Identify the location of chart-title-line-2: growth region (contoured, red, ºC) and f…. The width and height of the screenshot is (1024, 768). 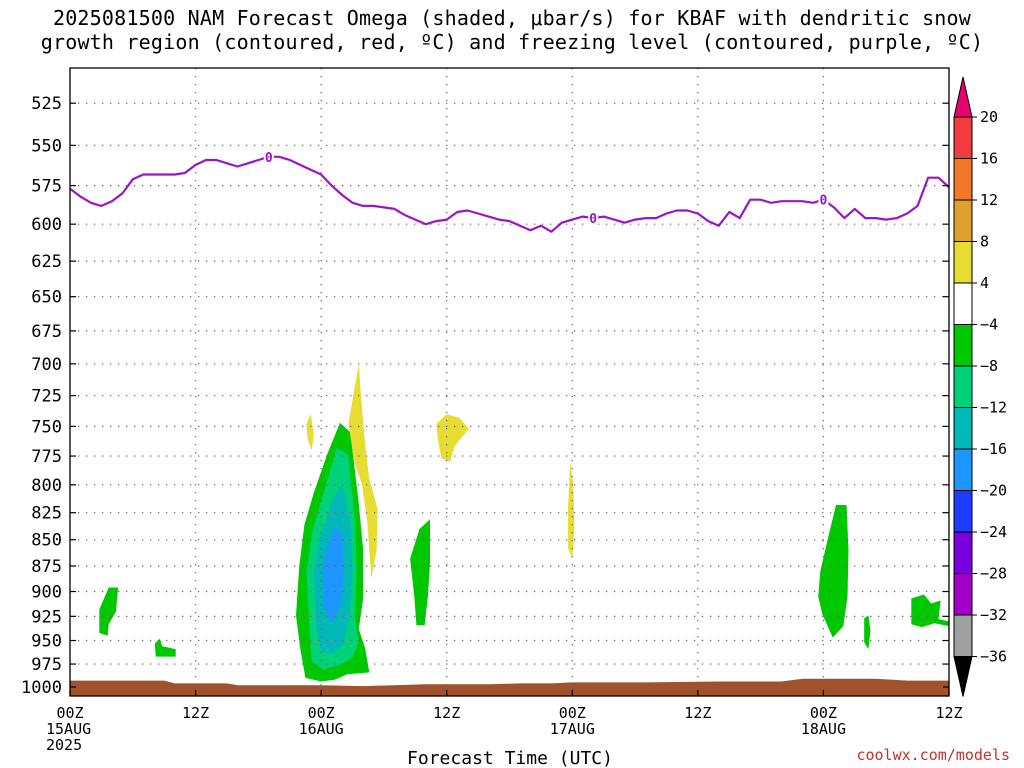
(512, 42).